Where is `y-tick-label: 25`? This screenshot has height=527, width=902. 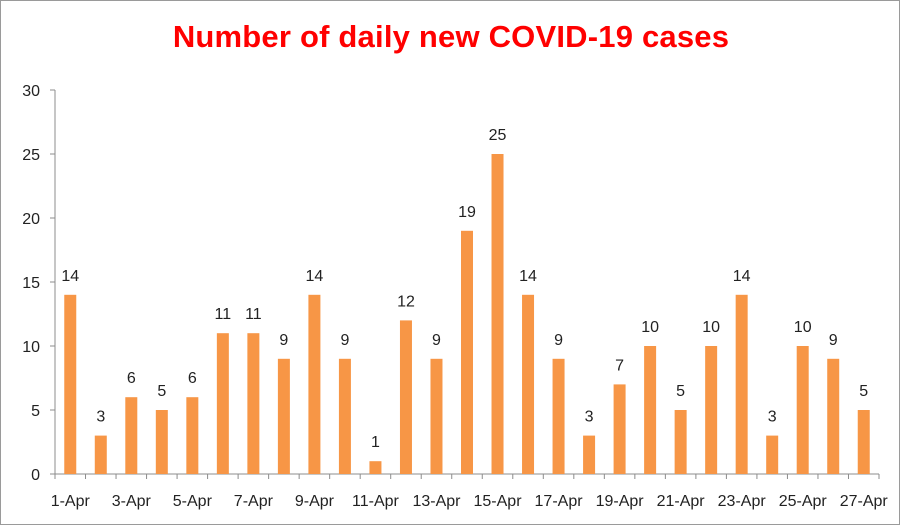 y-tick-label: 25 is located at coordinates (31, 155).